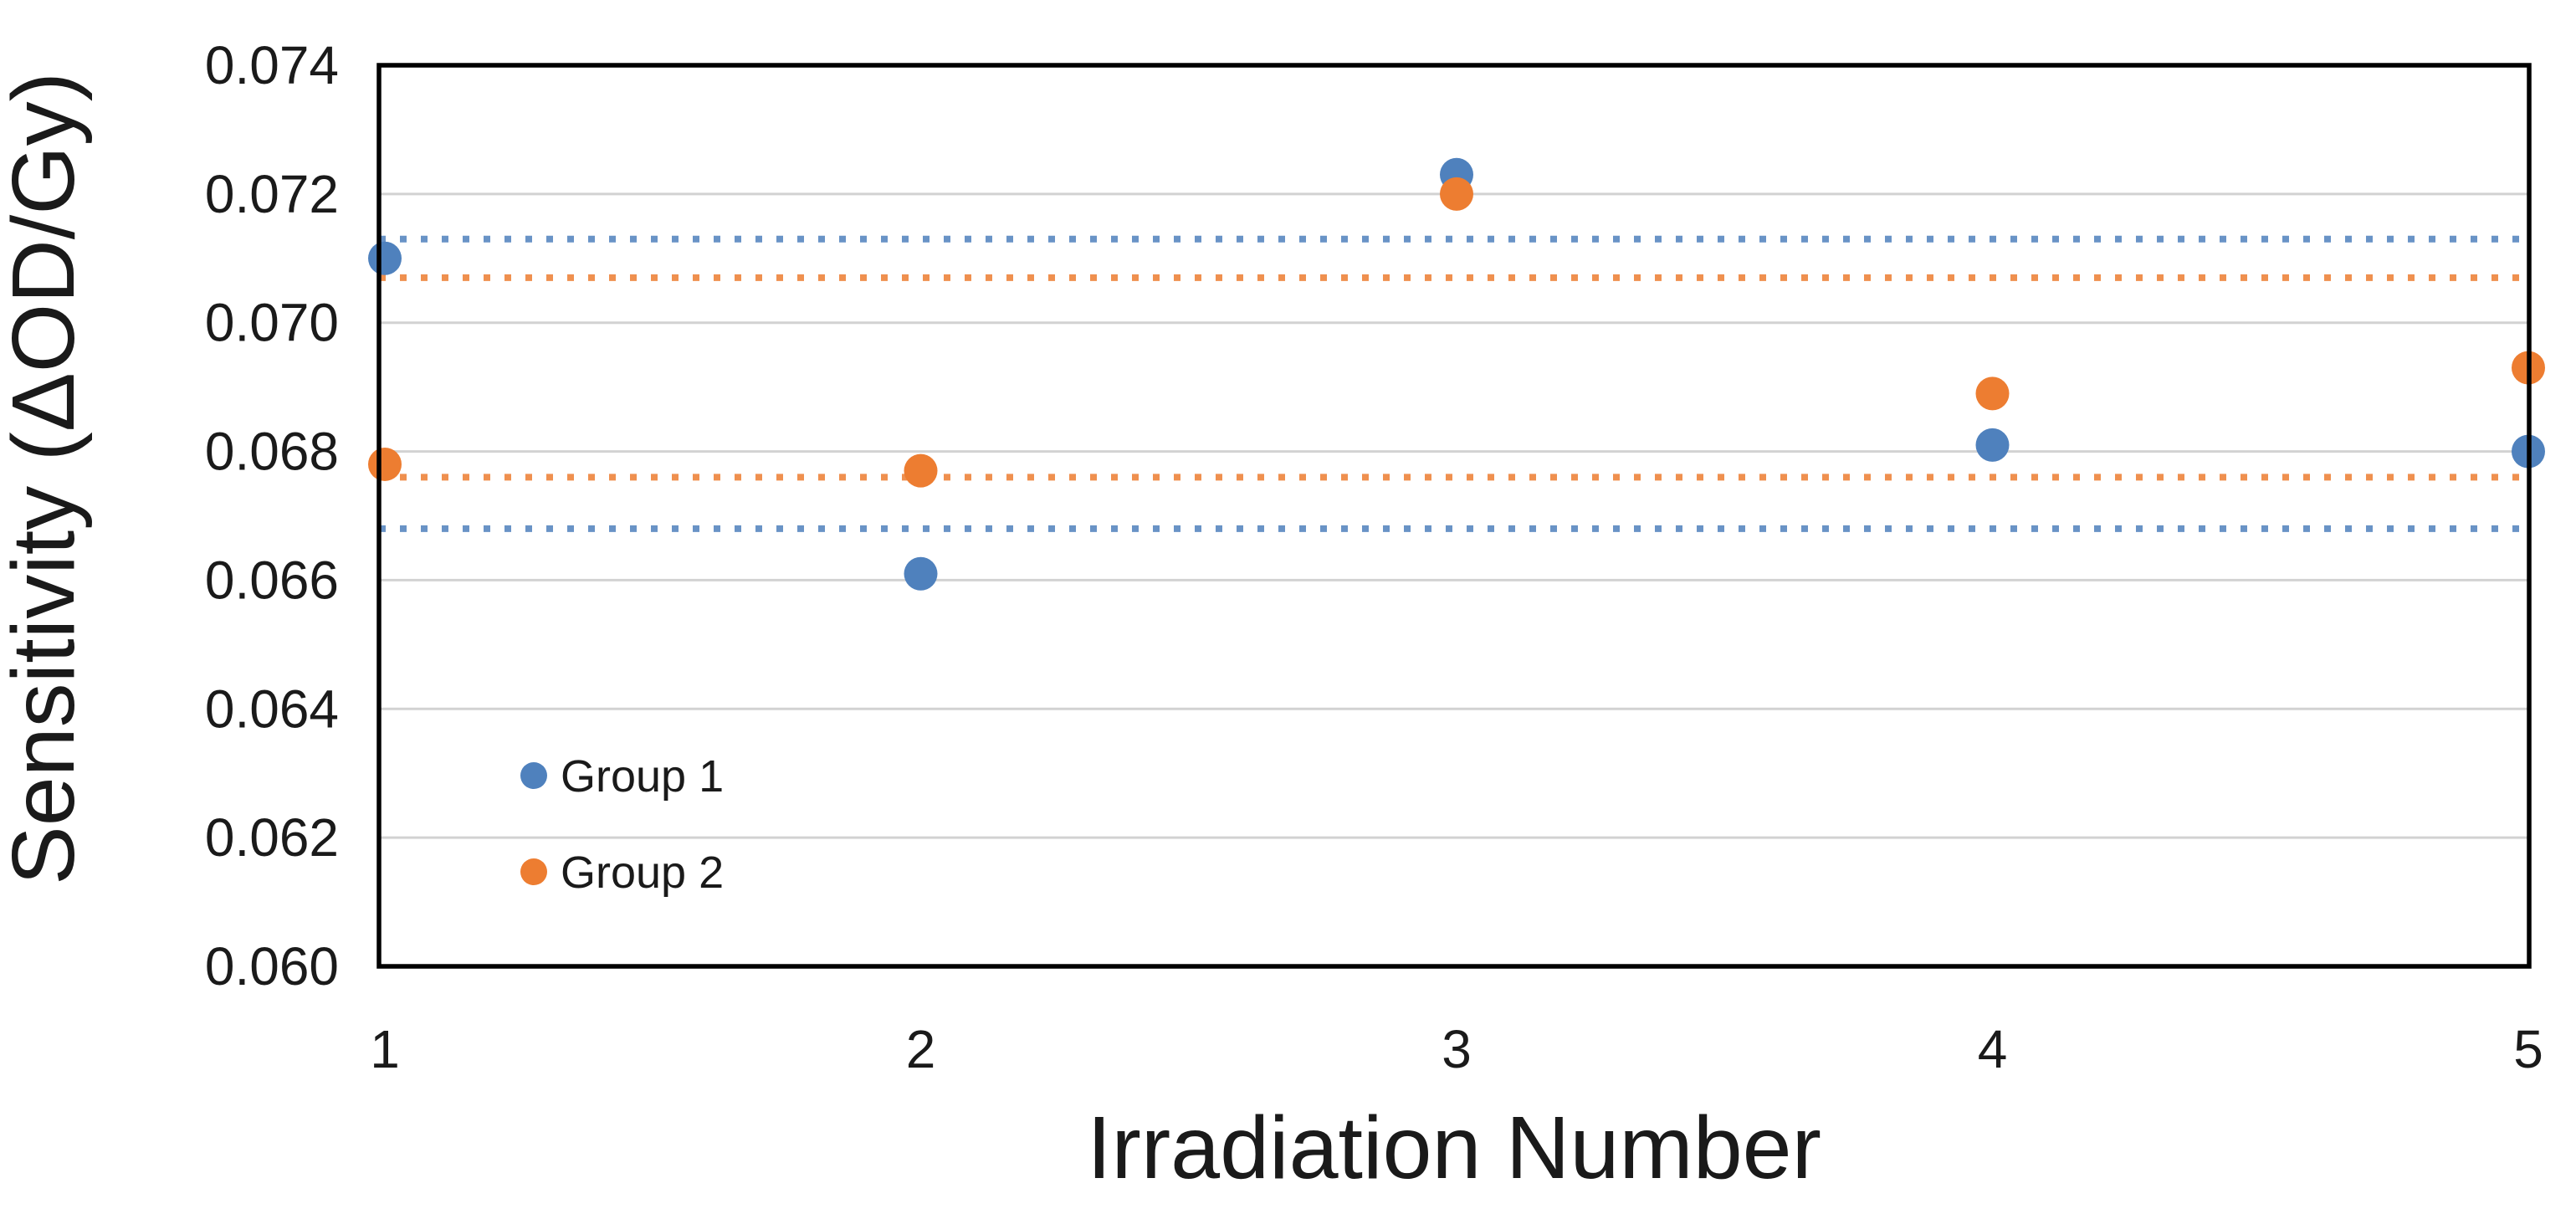 The width and height of the screenshot is (2576, 1214). What do you see at coordinates (643, 777) in the screenshot?
I see `legend-label-group-1: Group 1` at bounding box center [643, 777].